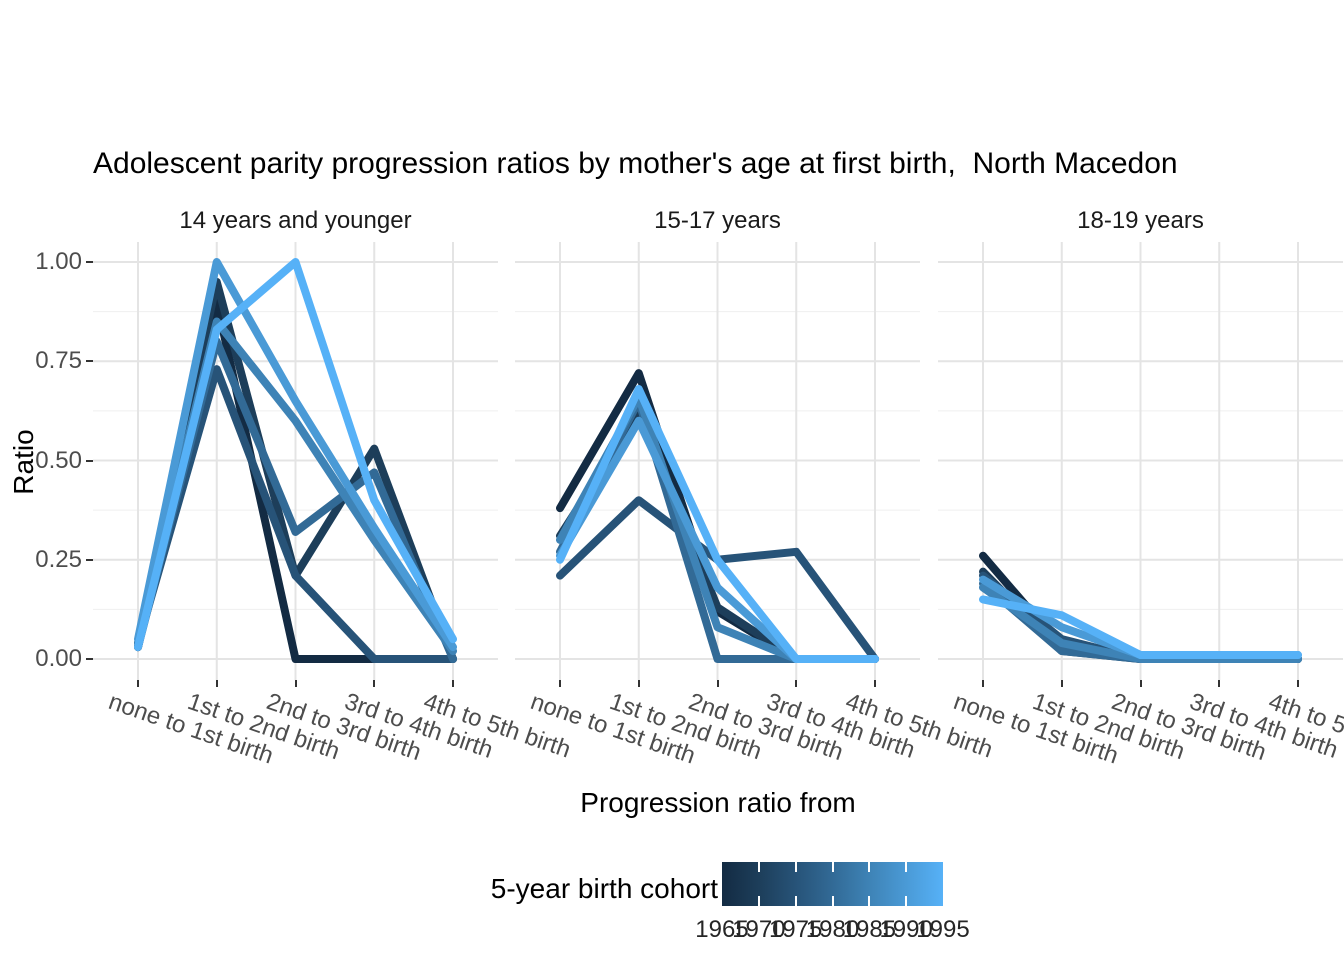 The image size is (1344, 960). Describe the element at coordinates (795, 929) in the screenshot. I see `legend-tick-label: 1975` at that location.